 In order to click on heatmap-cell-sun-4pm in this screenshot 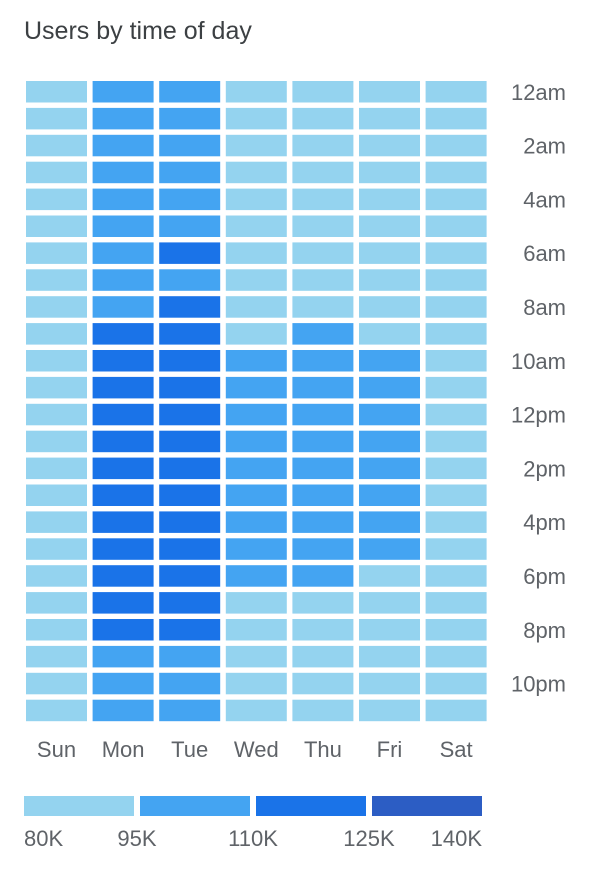, I will do `click(56, 522)`.